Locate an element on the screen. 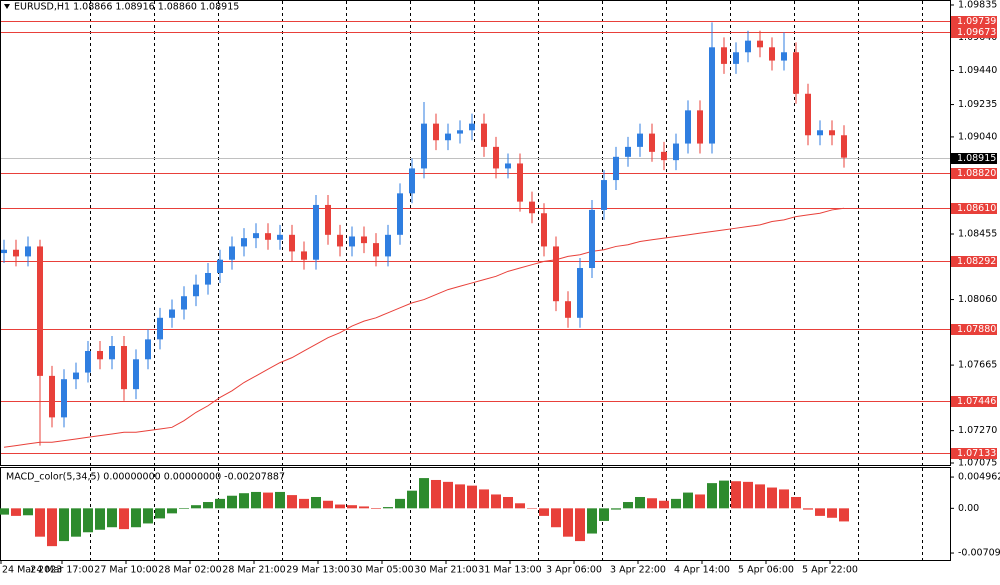  x-tick-label: 29 Mar 13:00 is located at coordinates (317, 570).